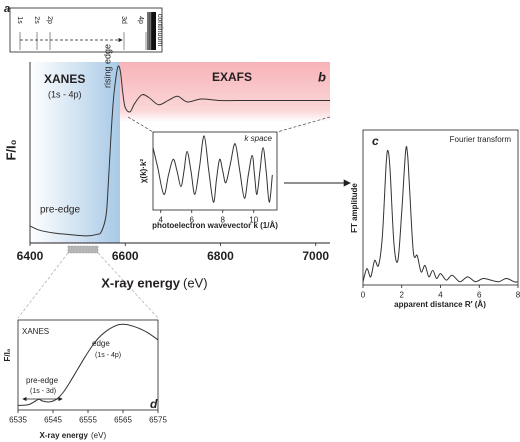 The height and width of the screenshot is (442, 520). Describe the element at coordinates (315, 256) in the screenshot. I see `x-tick-label: 7000` at that location.